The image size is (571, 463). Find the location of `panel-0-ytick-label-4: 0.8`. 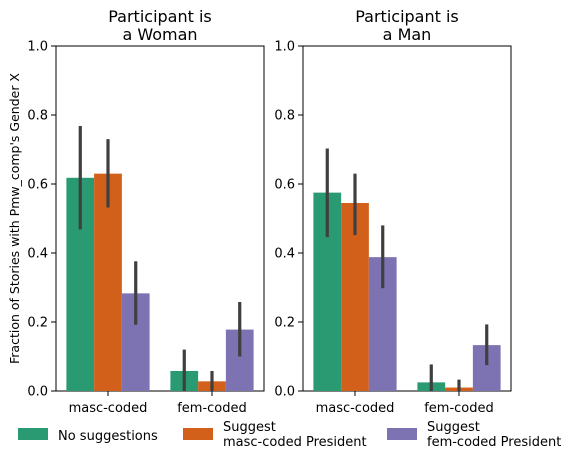

panel-0-ytick-label-4: 0.8 is located at coordinates (37, 116).